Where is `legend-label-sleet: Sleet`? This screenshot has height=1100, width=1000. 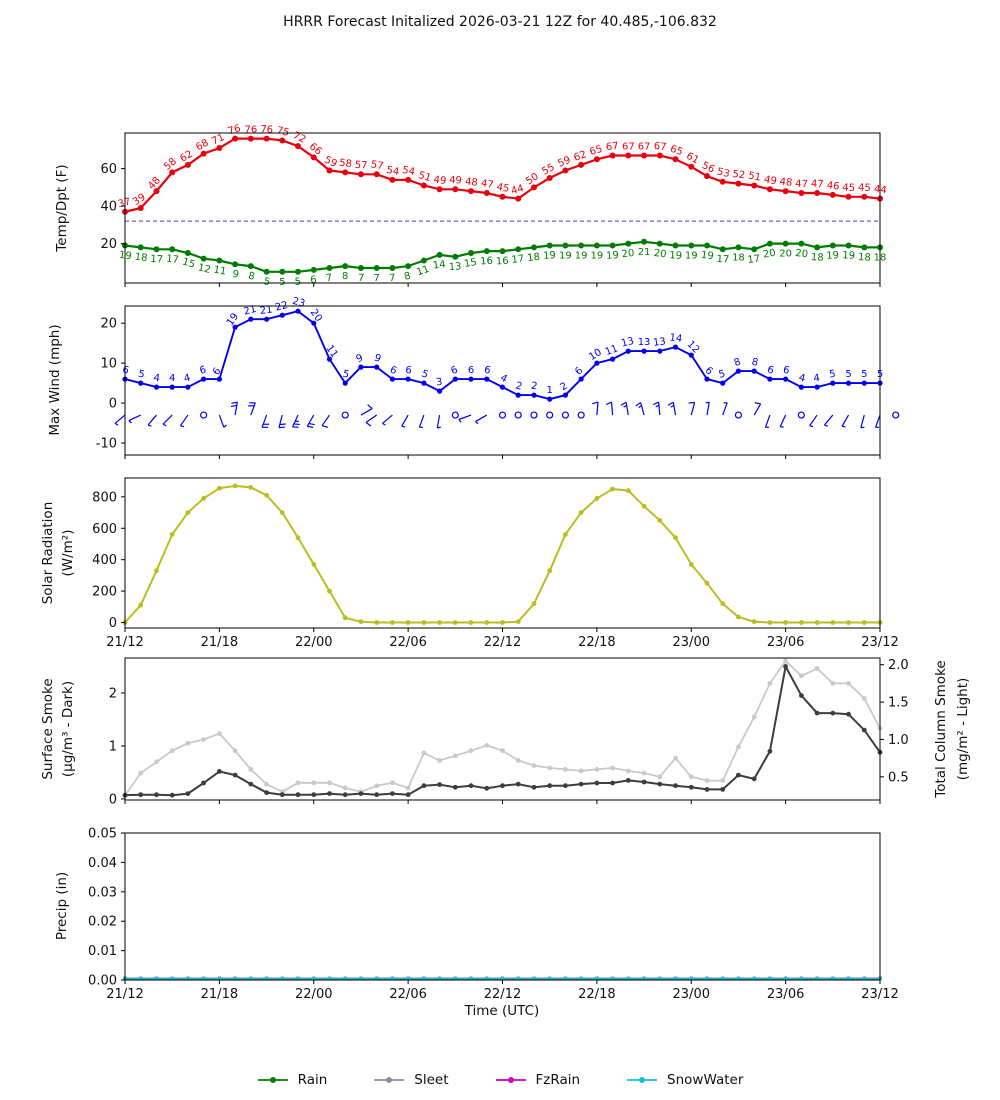
legend-label-sleet: Sleet is located at coordinates (431, 1080).